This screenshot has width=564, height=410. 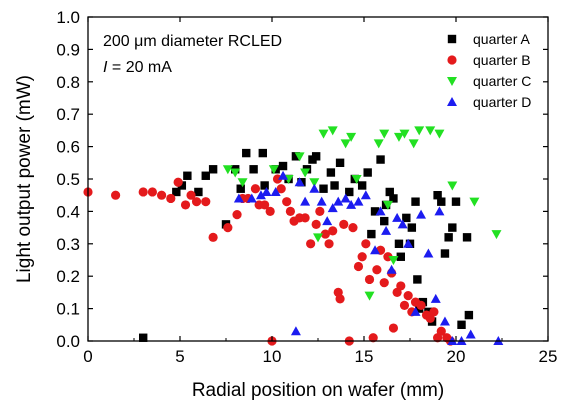 What do you see at coordinates (548, 356) in the screenshot?
I see `x-tick-label: 25` at bounding box center [548, 356].